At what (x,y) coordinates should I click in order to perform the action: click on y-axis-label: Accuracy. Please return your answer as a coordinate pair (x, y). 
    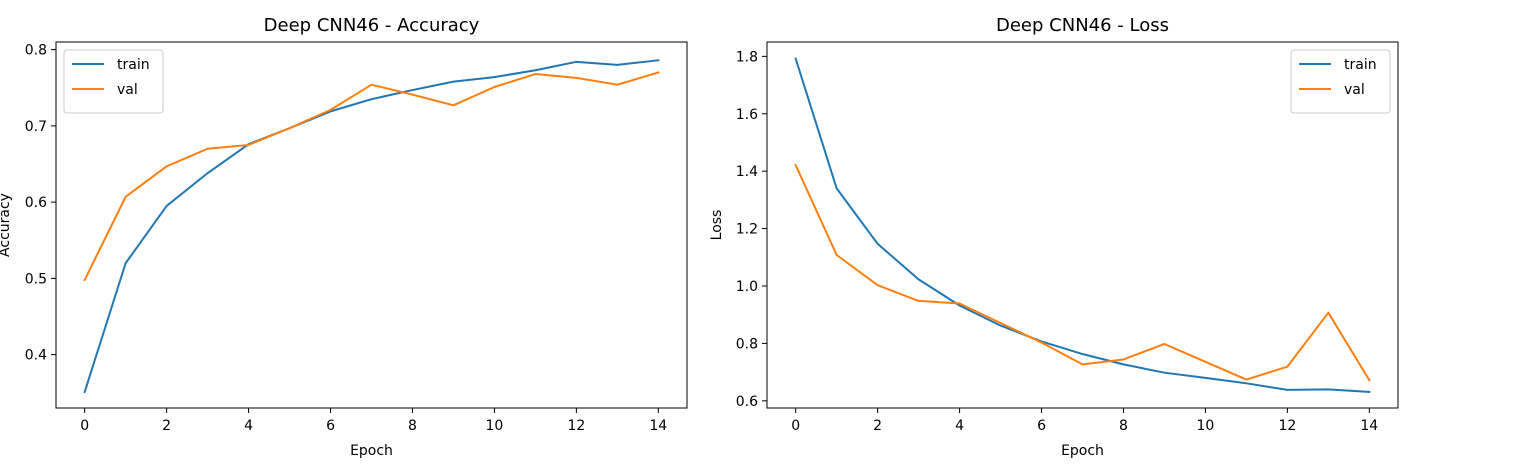
    Looking at the image, I should click on (6, 225).